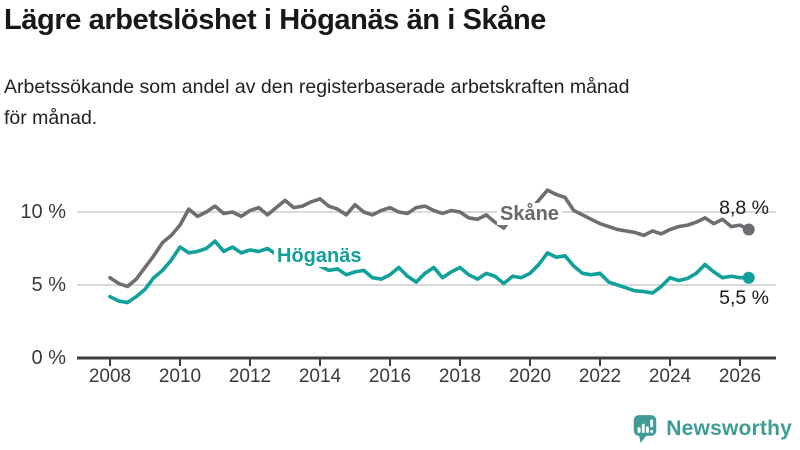 This screenshot has width=800, height=450. Describe the element at coordinates (729, 428) in the screenshot. I see `newsworthy-wordmark: Newsworthy` at that location.